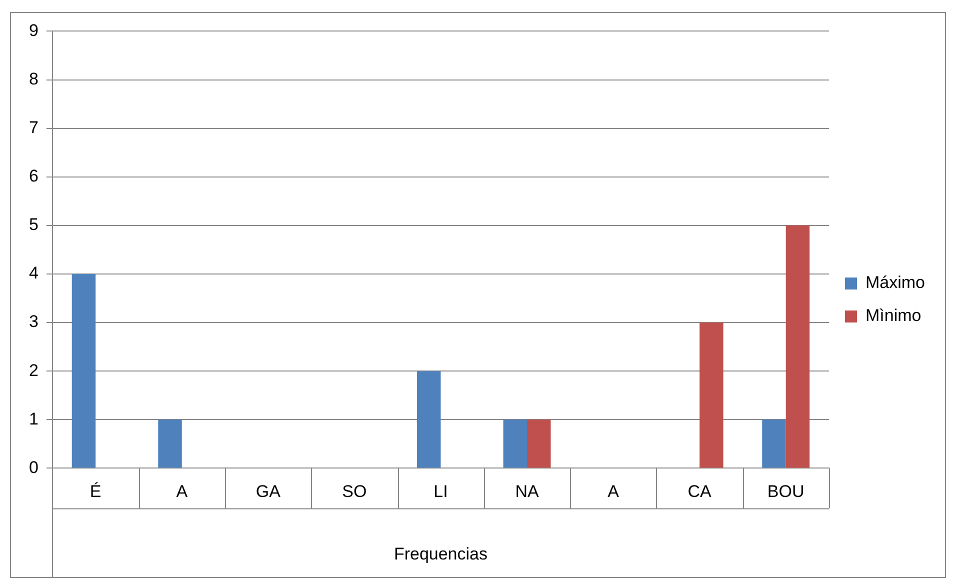  I want to click on y-tick-label: 1, so click(33, 418).